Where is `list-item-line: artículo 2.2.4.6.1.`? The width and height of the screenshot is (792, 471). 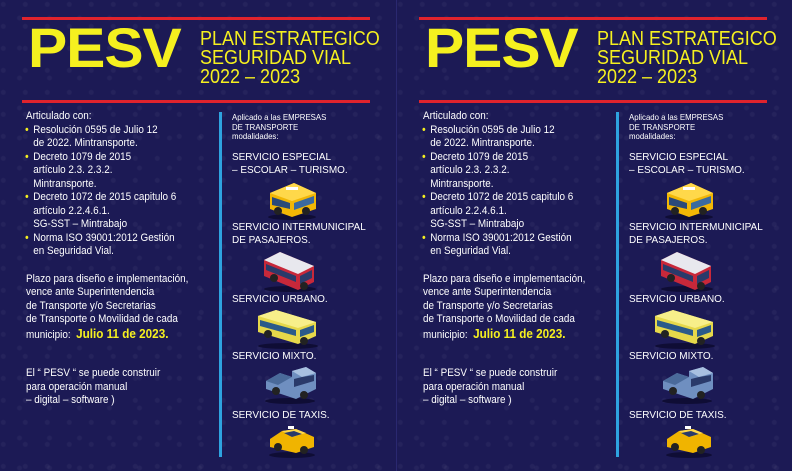 list-item-line: artículo 2.2.4.6.1. is located at coordinates (71, 210).